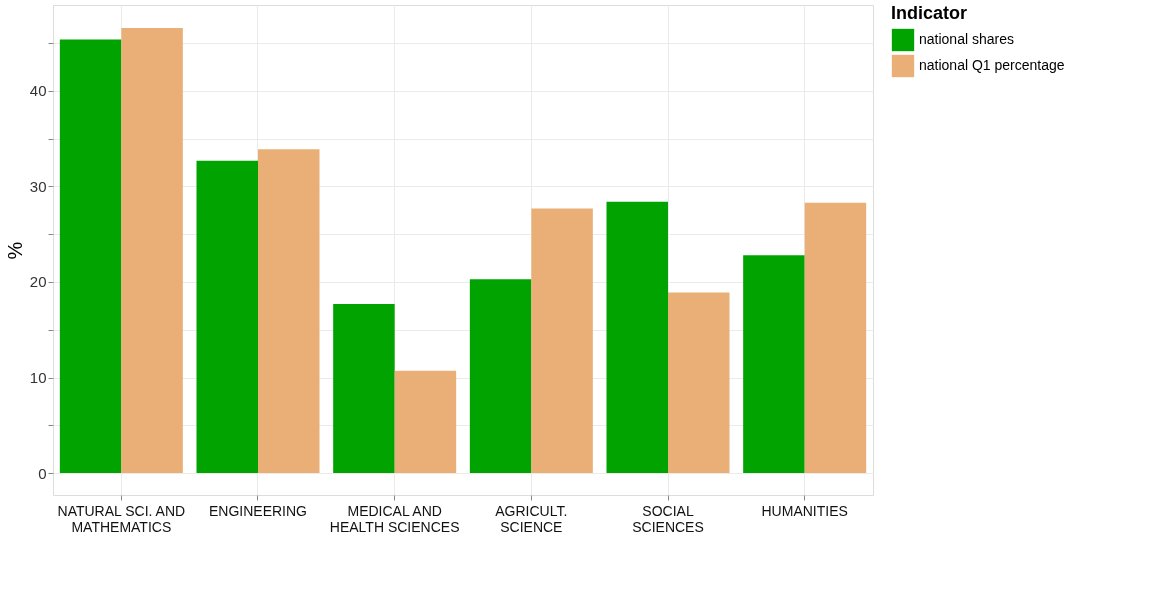 The width and height of the screenshot is (1159, 595). What do you see at coordinates (38, 378) in the screenshot?
I see `y-tick-label: 10` at bounding box center [38, 378].